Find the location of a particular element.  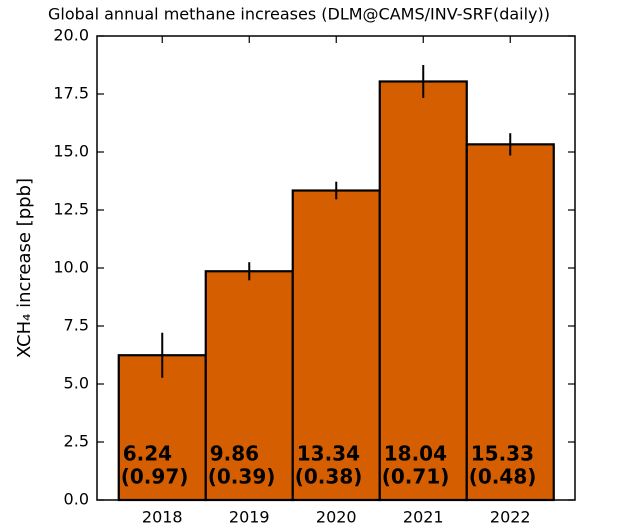

y-tick-label: 15.0 is located at coordinates (71, 151).